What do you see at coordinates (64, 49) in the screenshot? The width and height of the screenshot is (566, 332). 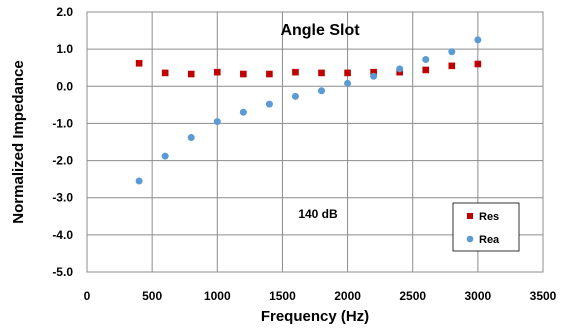 I see `y-tick-label: 1.0` at bounding box center [64, 49].